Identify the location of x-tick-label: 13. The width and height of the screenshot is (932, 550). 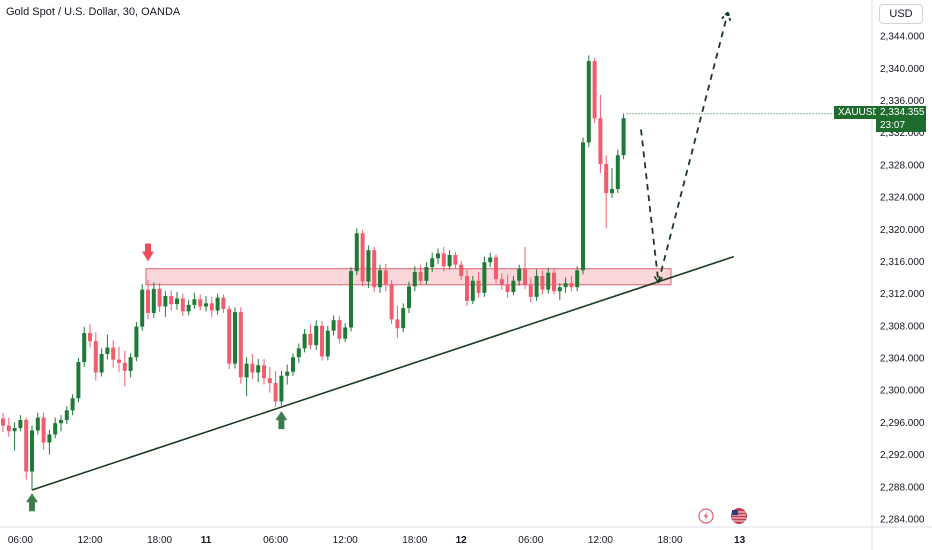
(740, 540).